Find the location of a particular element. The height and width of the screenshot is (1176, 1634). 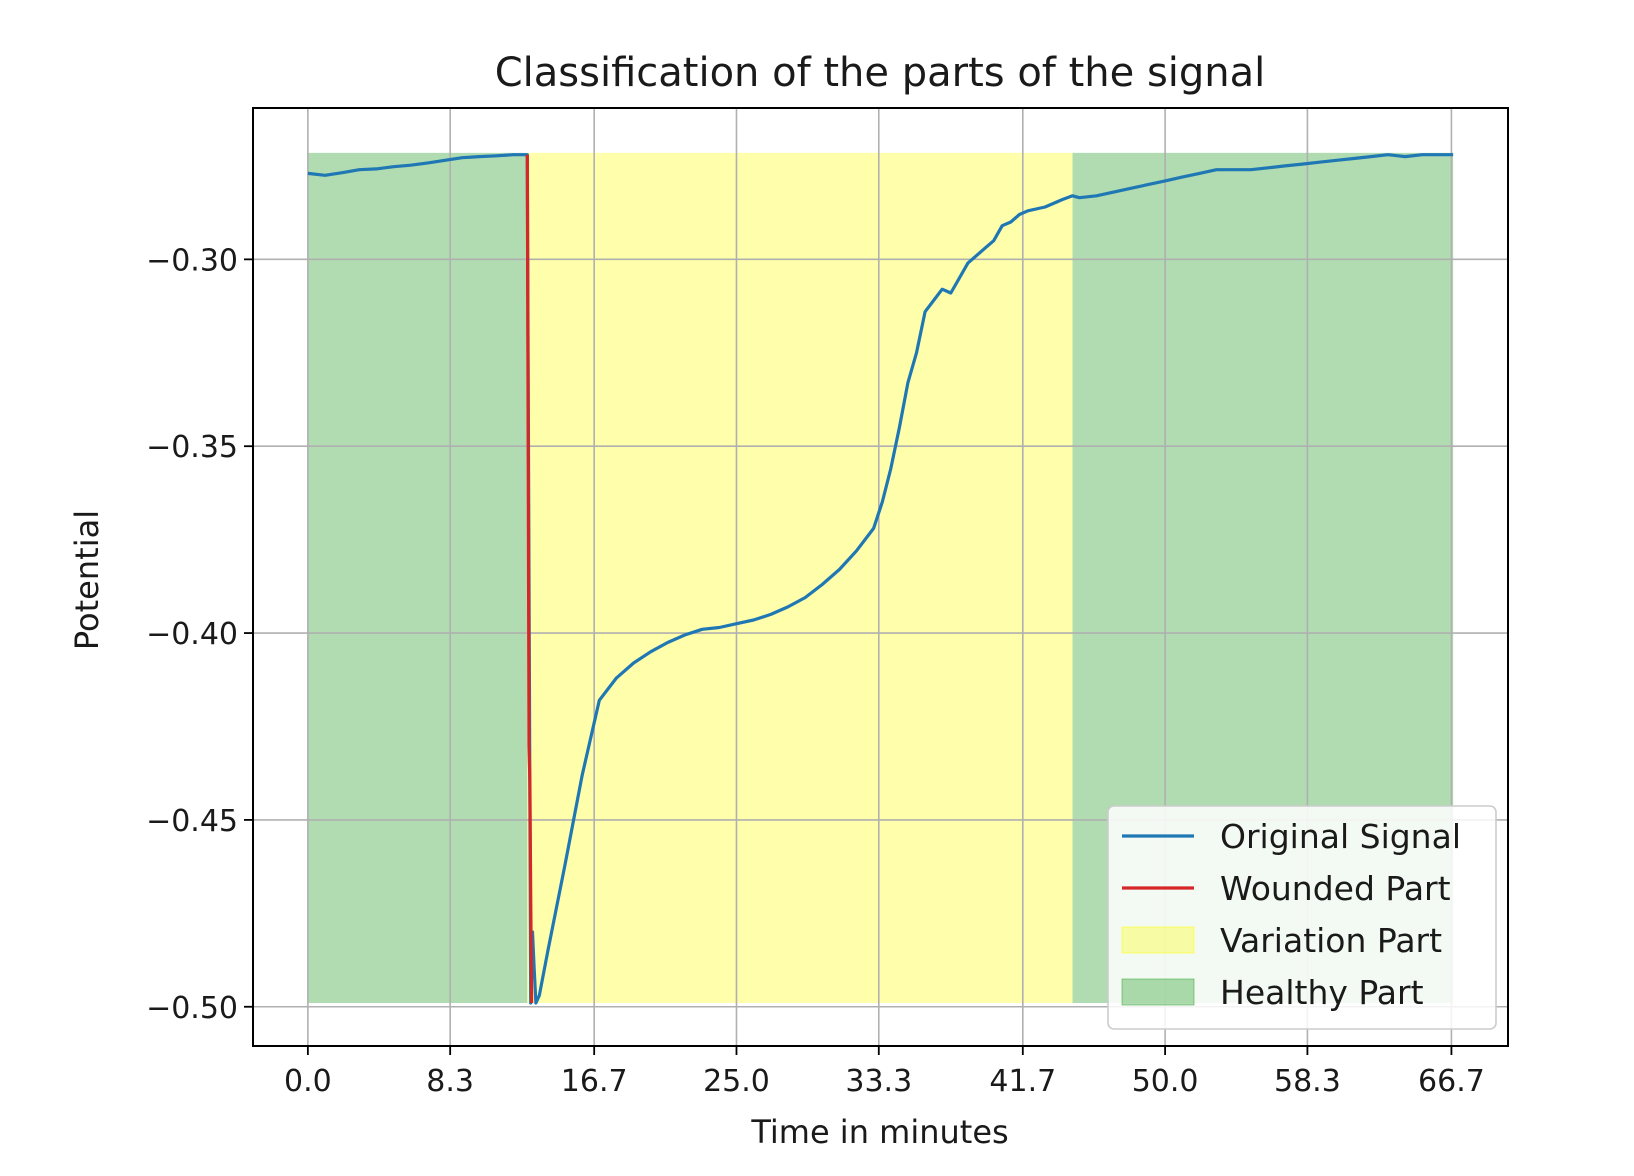

x-tick-label-0: 0.0 is located at coordinates (308, 1081).